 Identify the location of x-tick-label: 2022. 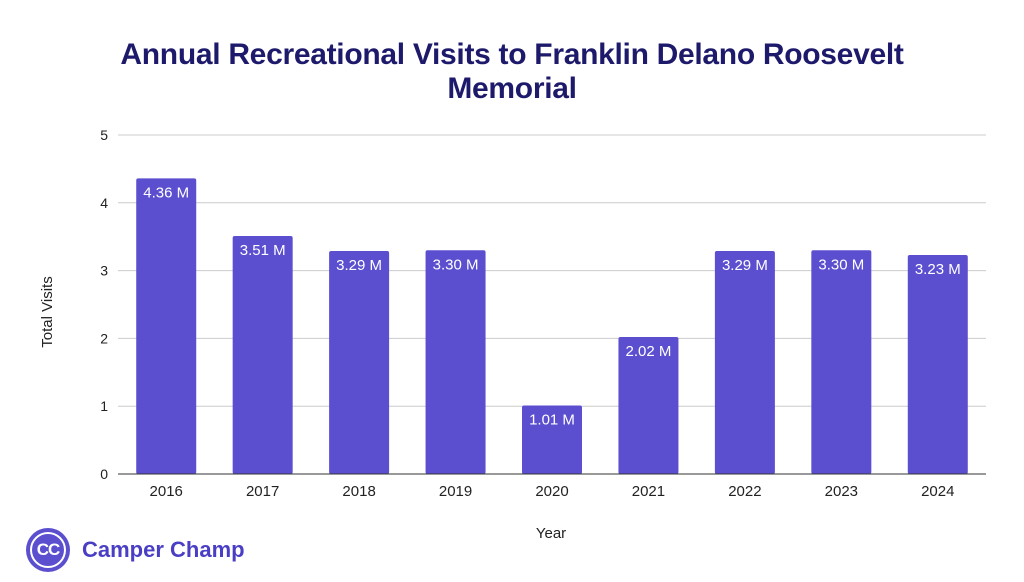
(744, 491).